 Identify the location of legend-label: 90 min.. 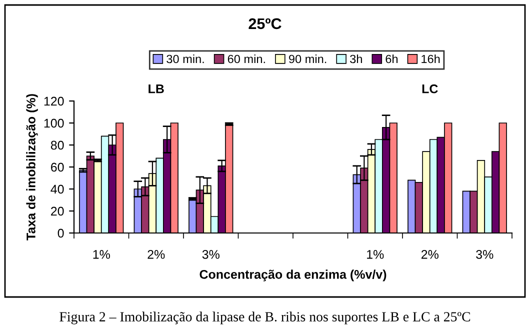
(307, 59).